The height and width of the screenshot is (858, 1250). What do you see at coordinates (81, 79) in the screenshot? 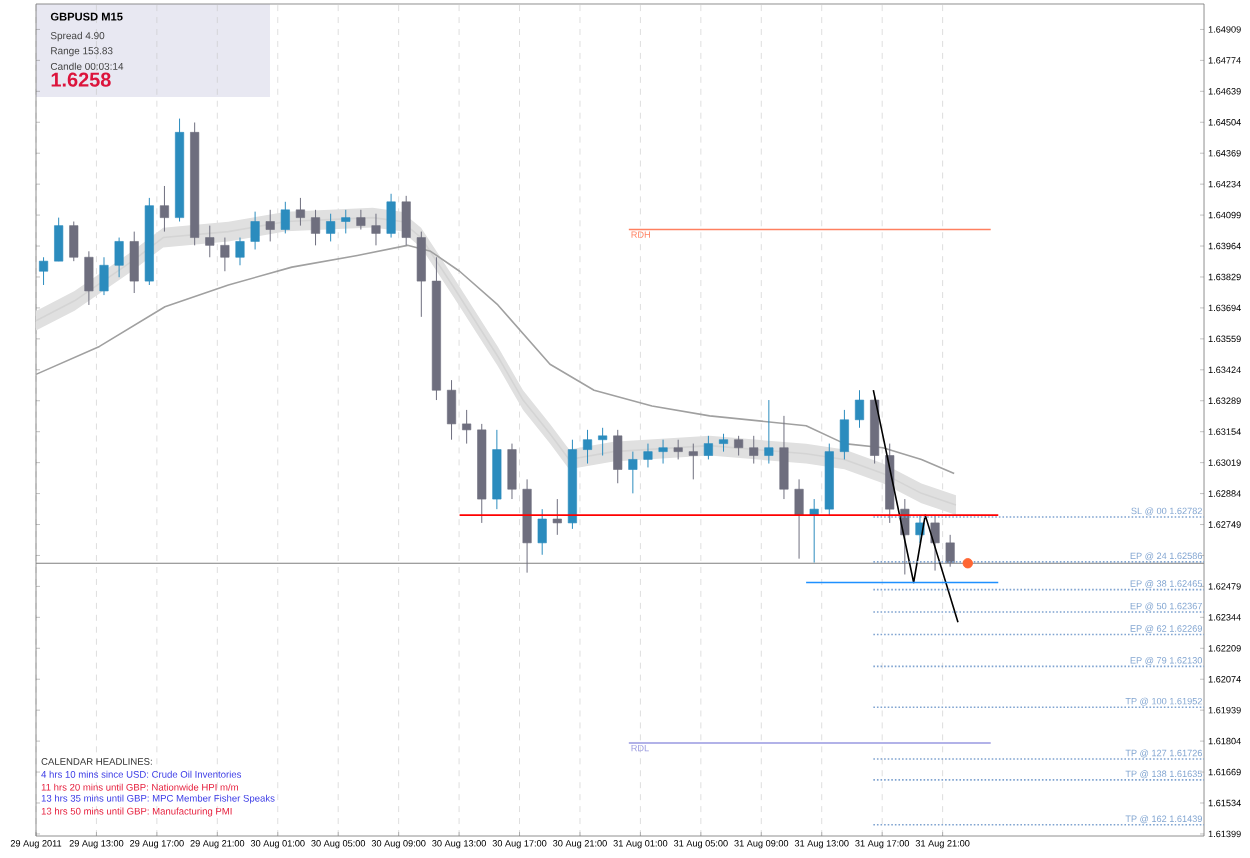
I see `annotation: 1.6258` at bounding box center [81, 79].